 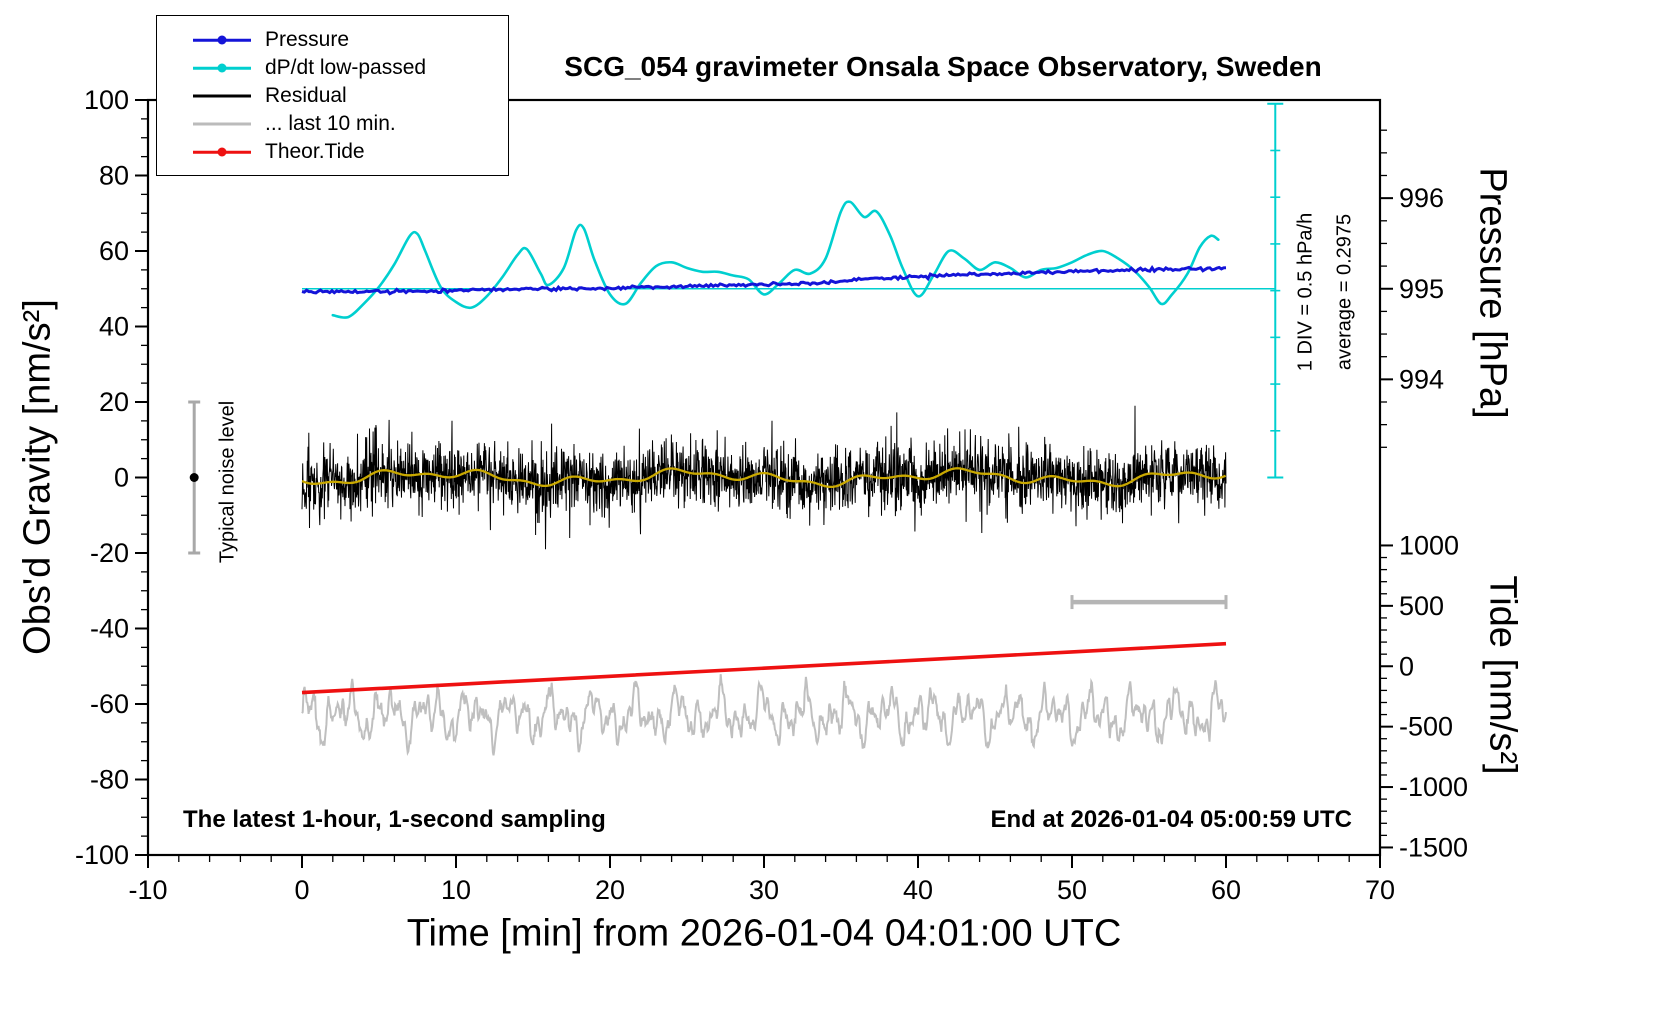 I want to click on legend-item: ... last 10 min., so click(x=332, y=124).